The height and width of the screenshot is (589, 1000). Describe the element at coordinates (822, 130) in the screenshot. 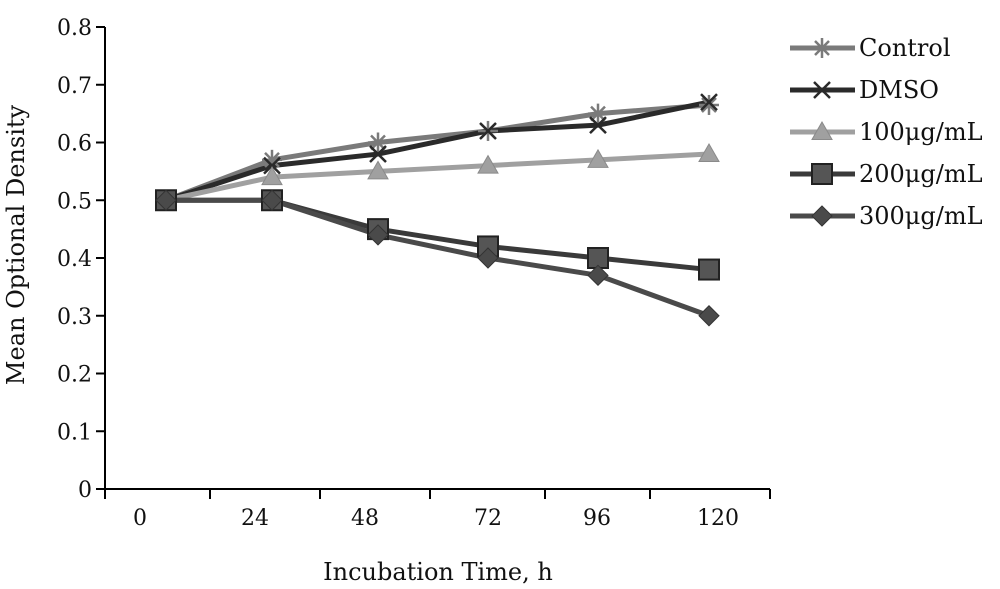

I see `triangle-marker` at that location.